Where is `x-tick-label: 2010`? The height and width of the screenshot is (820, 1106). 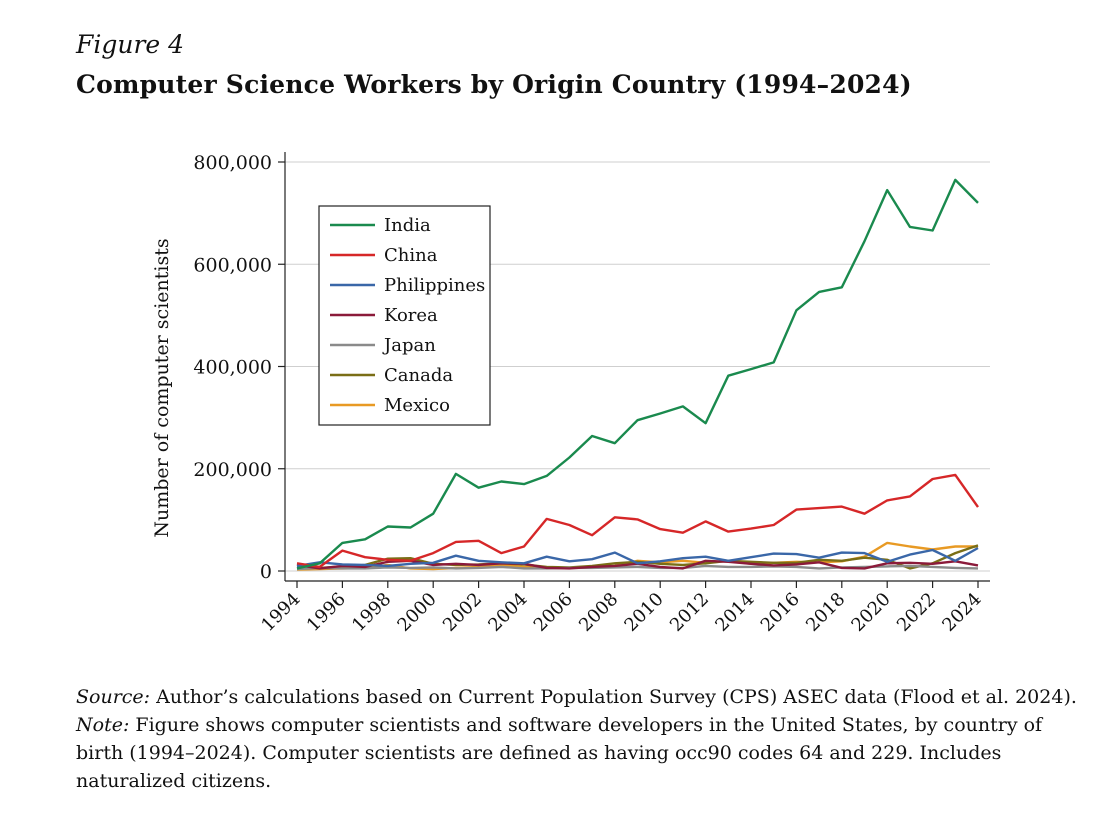
x-tick-label: 2010 is located at coordinates (643, 612).